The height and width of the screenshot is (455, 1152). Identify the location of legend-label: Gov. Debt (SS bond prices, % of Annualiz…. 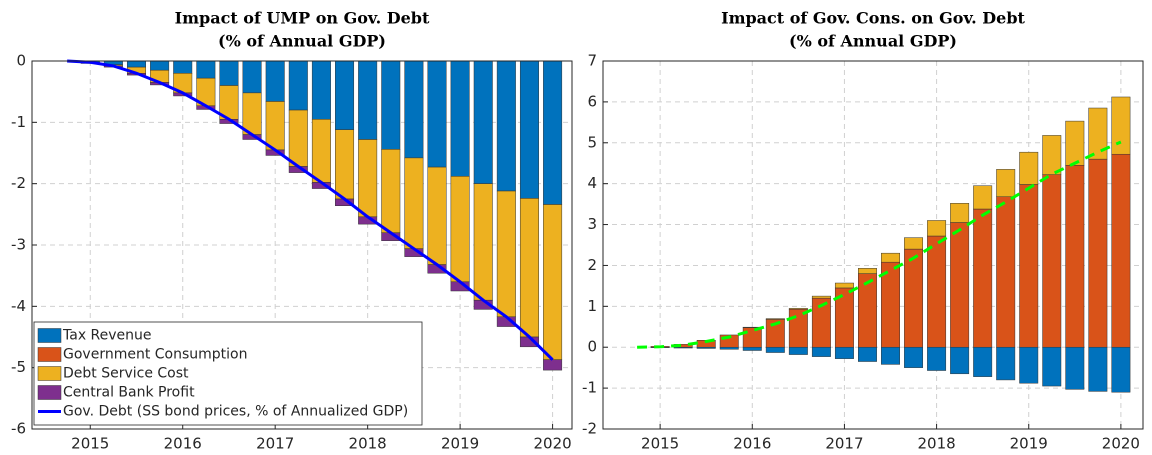
(235, 412).